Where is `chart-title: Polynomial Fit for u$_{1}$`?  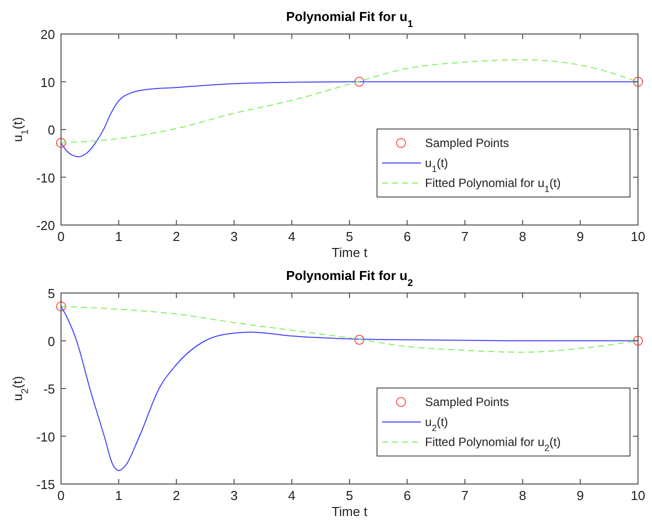 chart-title: Polynomial Fit for u$_{1}$ is located at coordinates (350, 19).